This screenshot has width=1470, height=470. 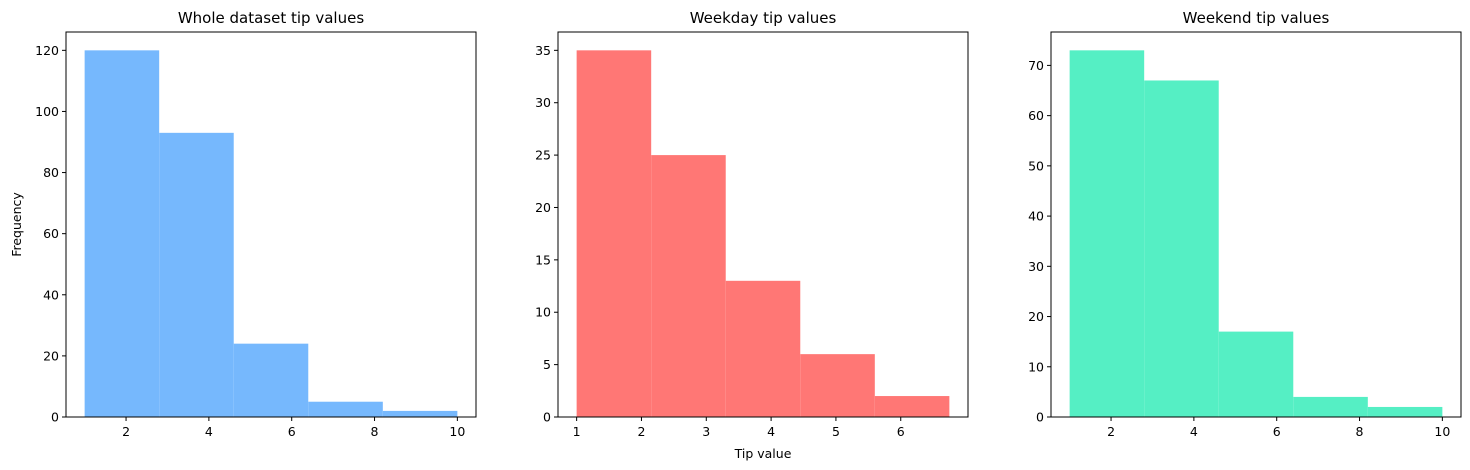 What do you see at coordinates (47, 50) in the screenshot?
I see `y-tick-label: 120` at bounding box center [47, 50].